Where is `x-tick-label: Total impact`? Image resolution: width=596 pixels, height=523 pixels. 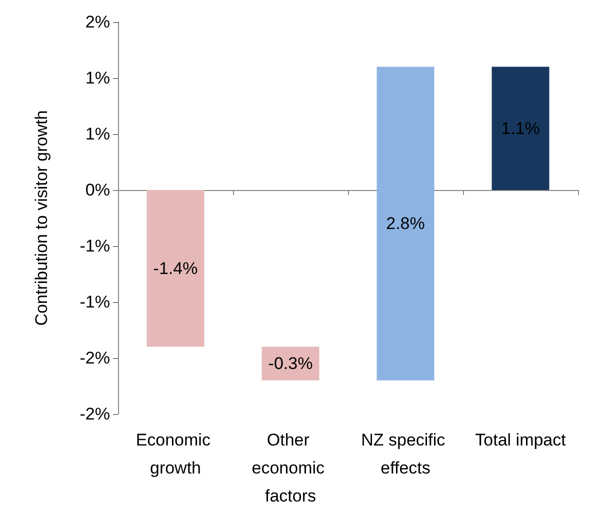
x-tick-label: Total impact is located at coordinates (520, 440).